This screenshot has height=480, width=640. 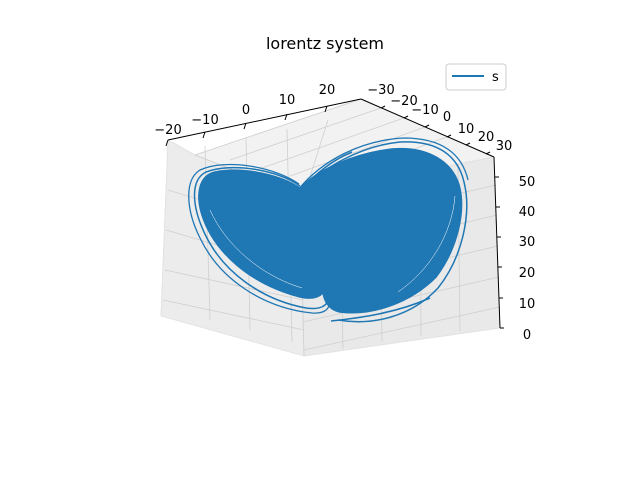 I want to click on y-tick-label: 30, so click(x=504, y=146).